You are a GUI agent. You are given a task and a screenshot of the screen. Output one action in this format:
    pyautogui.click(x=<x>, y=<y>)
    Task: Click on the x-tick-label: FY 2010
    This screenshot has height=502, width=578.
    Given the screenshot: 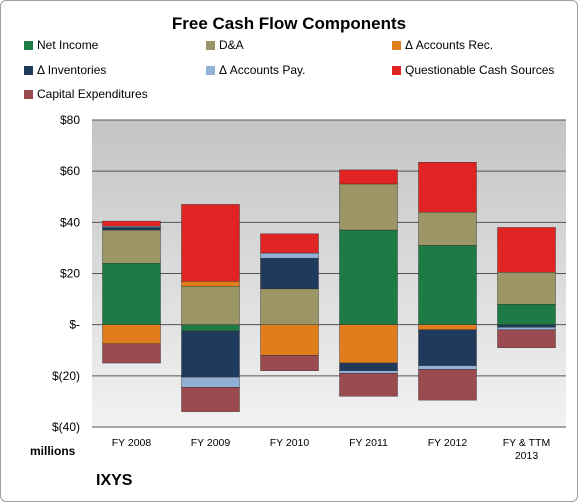 What is the action you would take?
    pyautogui.click(x=290, y=443)
    